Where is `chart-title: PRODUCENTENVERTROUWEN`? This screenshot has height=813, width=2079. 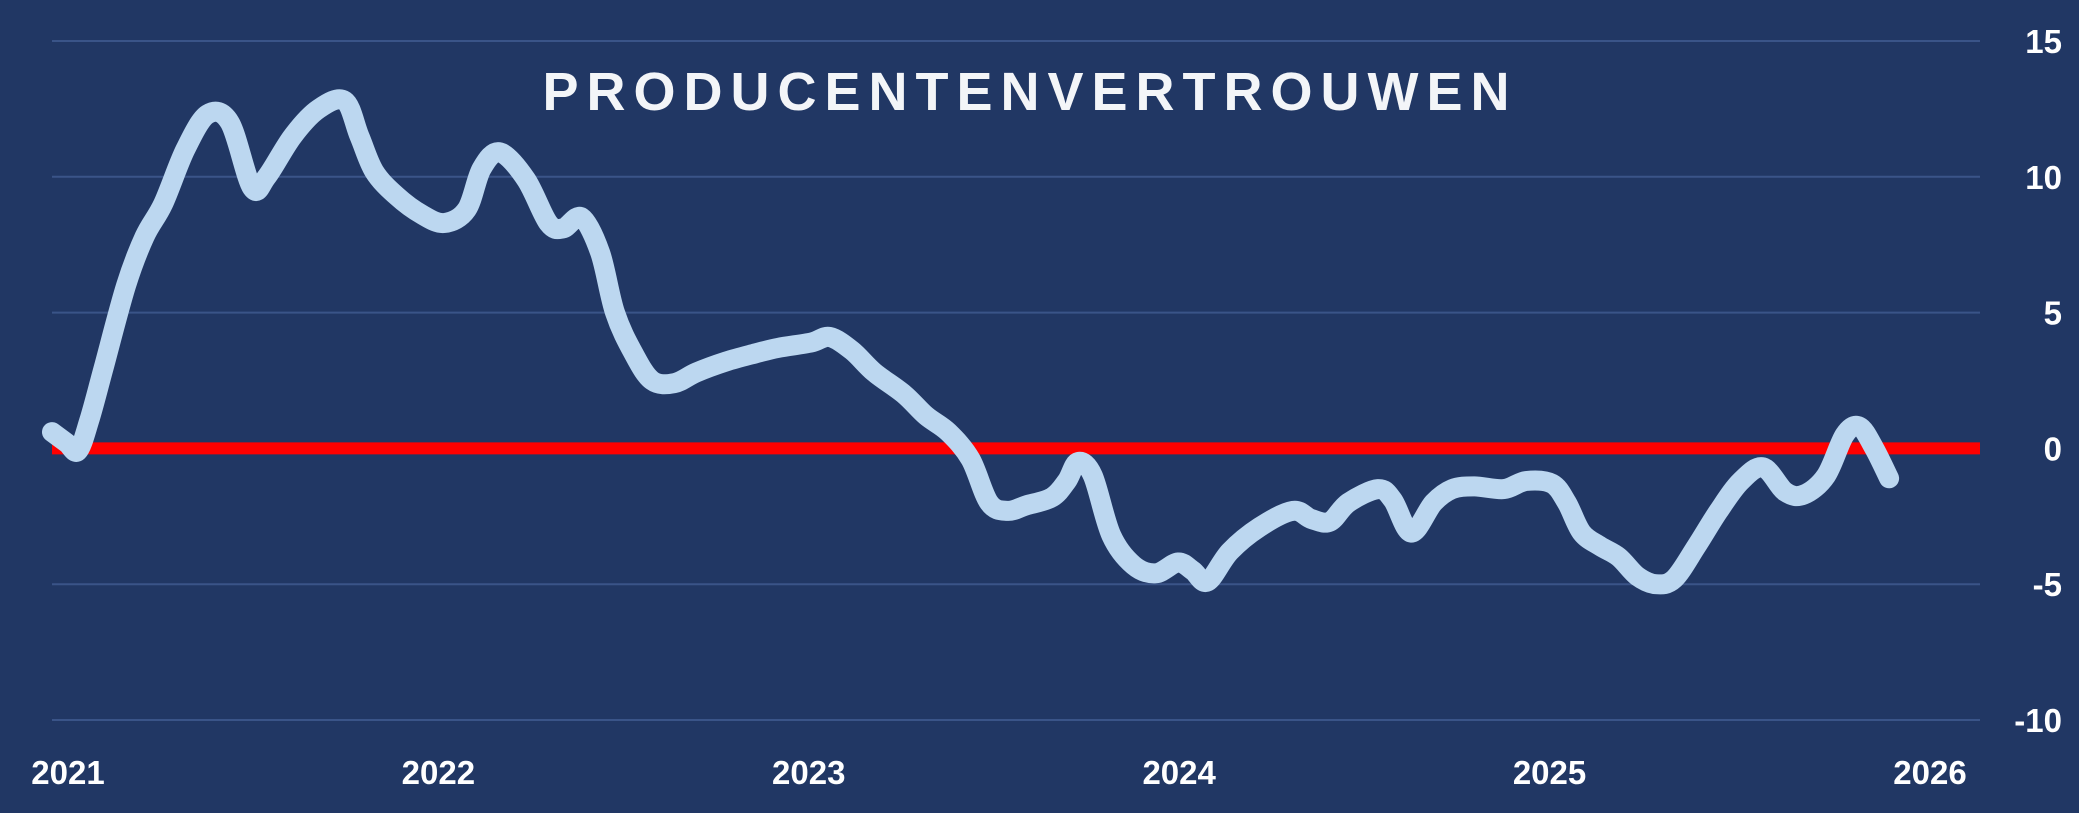 chart-title: PRODUCENTENVERTROUWEN is located at coordinates (1029, 92).